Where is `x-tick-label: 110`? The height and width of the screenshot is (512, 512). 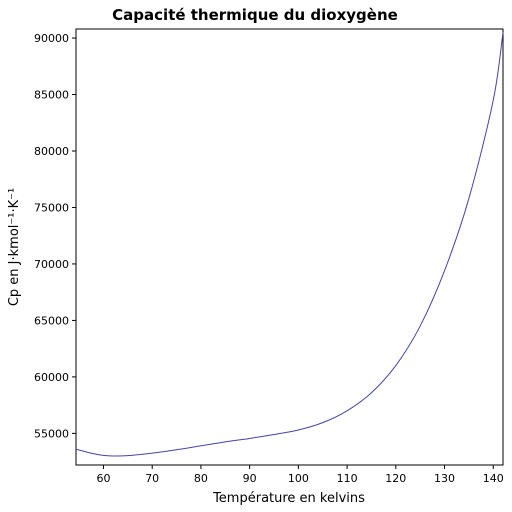
x-tick-label: 110 is located at coordinates (347, 478).